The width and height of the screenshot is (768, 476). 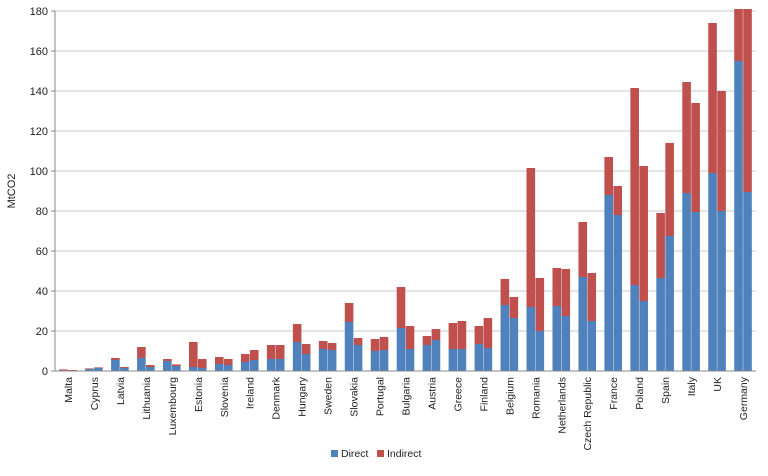 What do you see at coordinates (12, 191) in the screenshot?
I see `y-axis-label: MtCO2` at bounding box center [12, 191].